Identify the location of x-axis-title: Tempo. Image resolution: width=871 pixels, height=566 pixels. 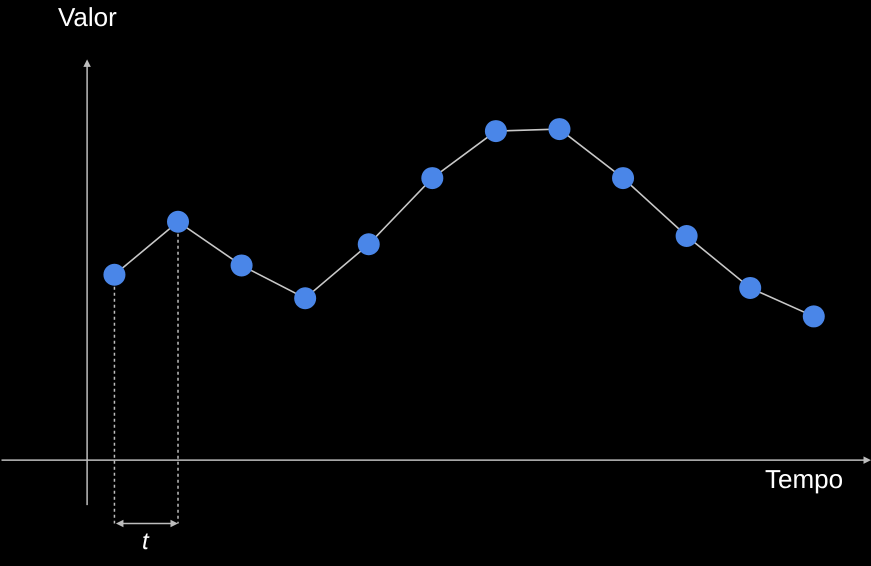
(804, 479).